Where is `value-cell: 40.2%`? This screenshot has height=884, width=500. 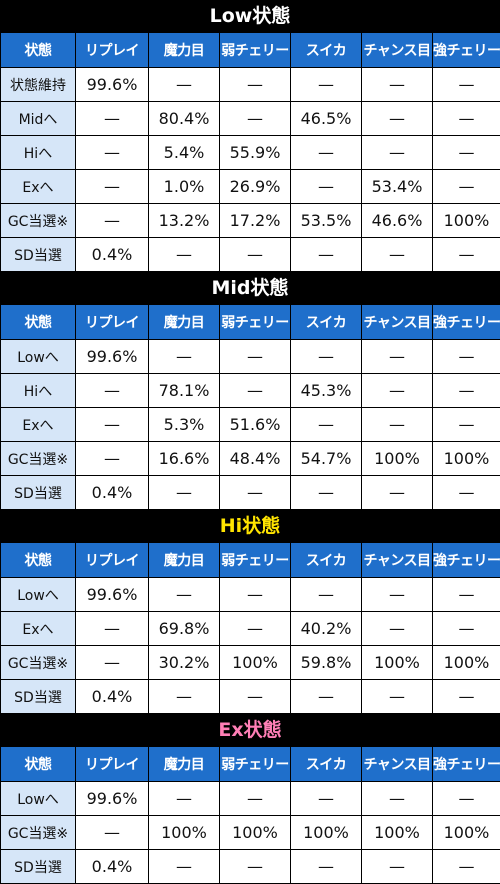 value-cell: 40.2% is located at coordinates (326, 629).